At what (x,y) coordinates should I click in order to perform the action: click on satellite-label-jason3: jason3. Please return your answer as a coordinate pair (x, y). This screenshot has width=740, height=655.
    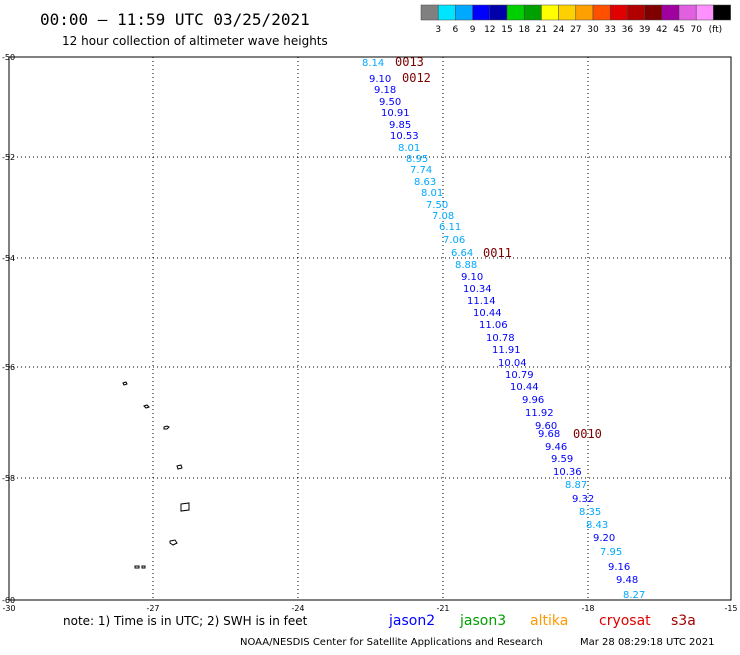
    Looking at the image, I should click on (482, 621).